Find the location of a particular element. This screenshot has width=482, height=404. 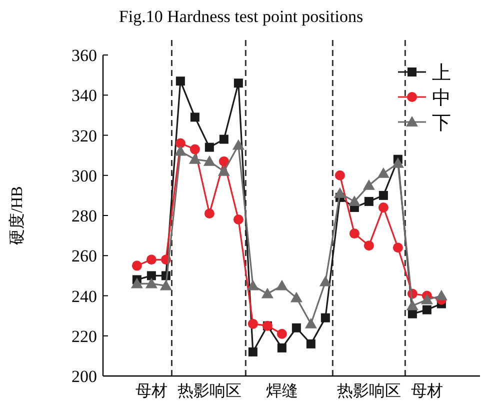

title: Fig.10 Hardness test point positions is located at coordinates (241, 16).